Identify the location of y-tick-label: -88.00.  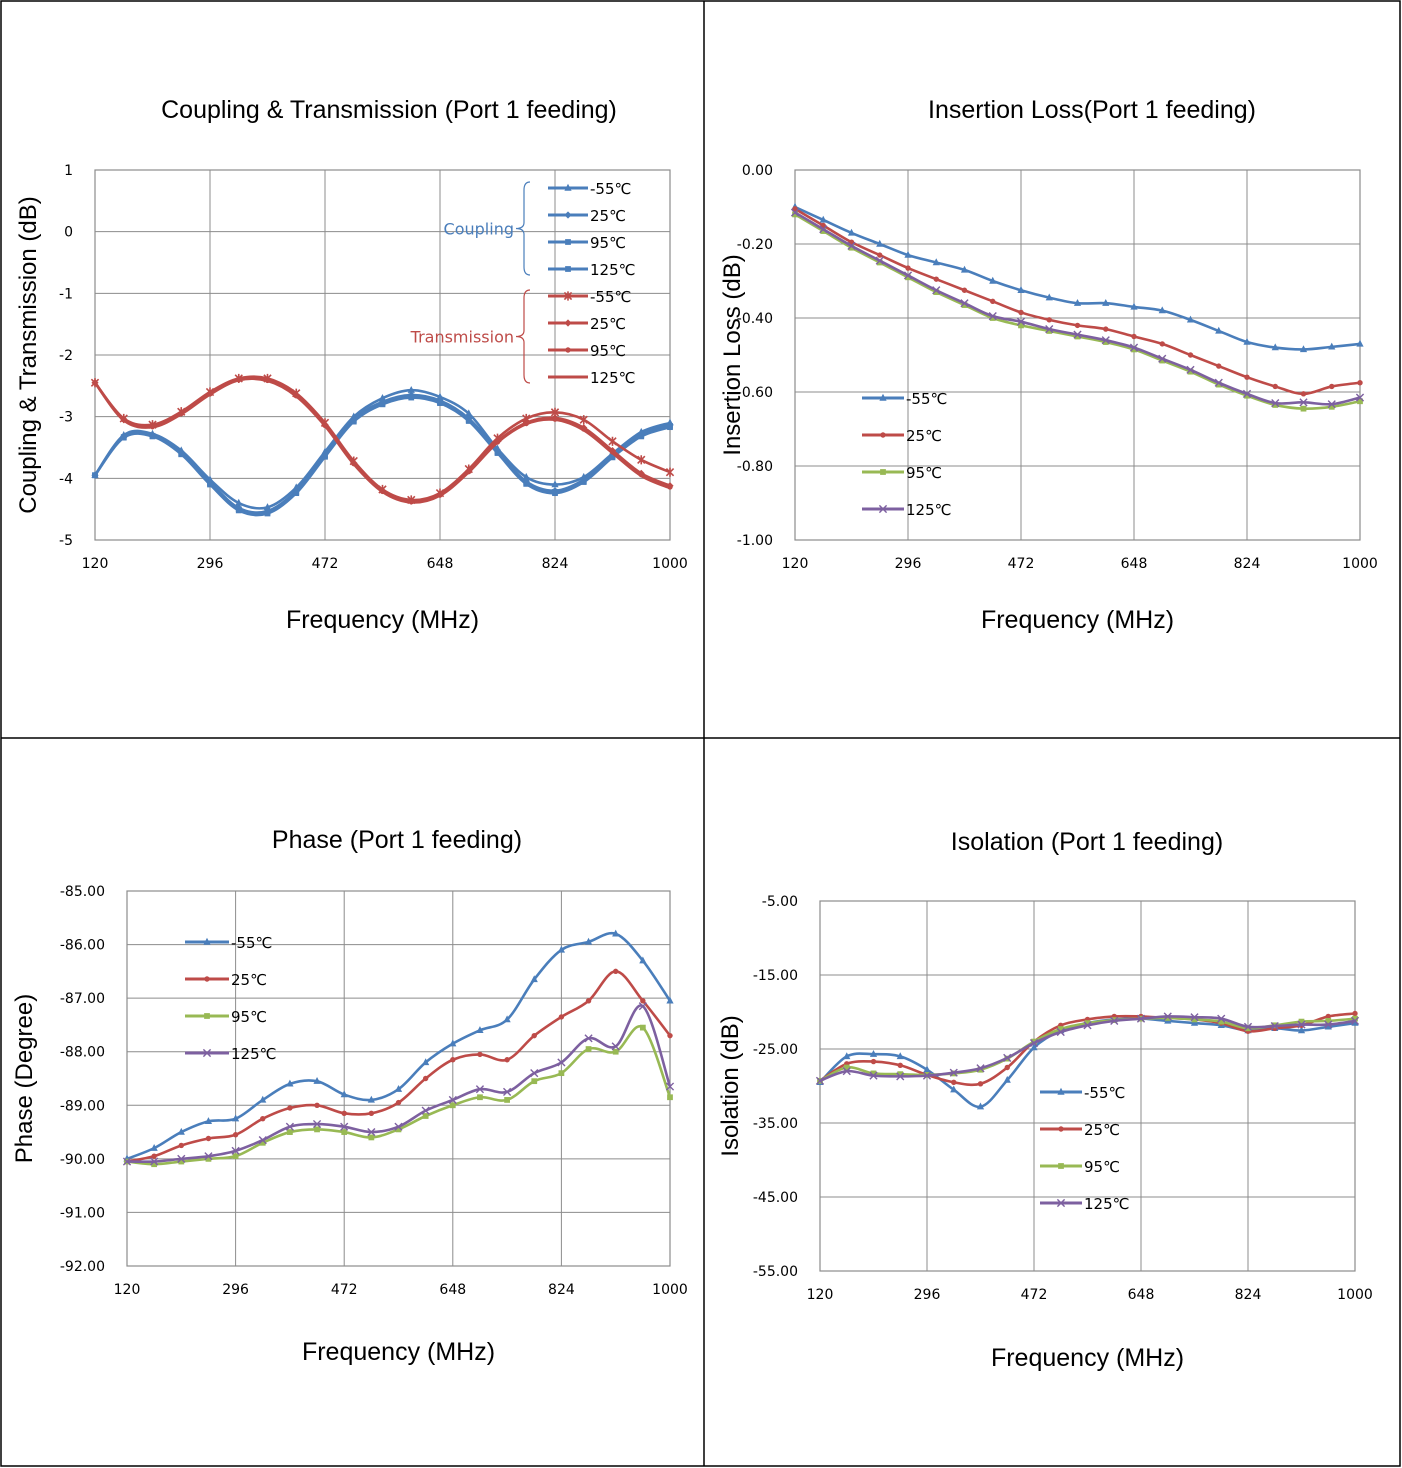
(82, 1053).